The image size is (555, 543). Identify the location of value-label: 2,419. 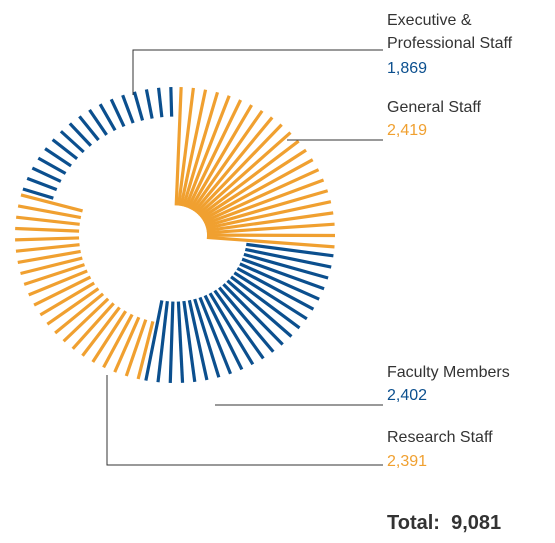
(407, 130).